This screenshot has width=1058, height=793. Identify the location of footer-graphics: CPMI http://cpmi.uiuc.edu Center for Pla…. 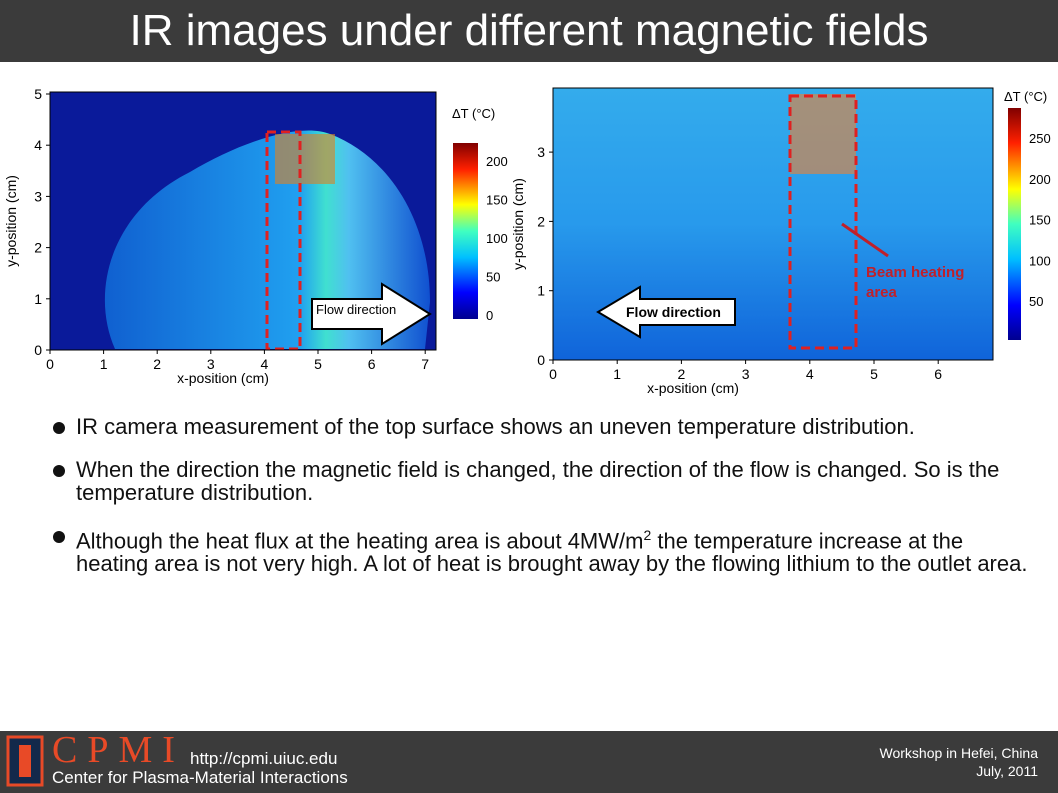
(522, 759).